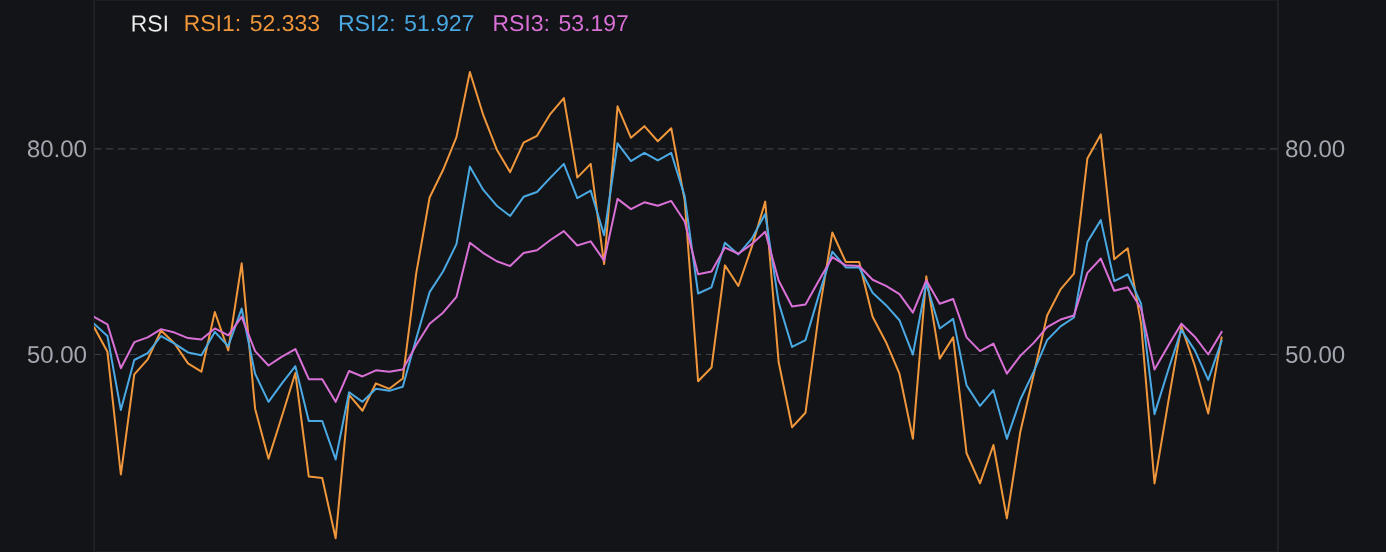  I want to click on text: RSI1: 52.333, so click(252, 23).